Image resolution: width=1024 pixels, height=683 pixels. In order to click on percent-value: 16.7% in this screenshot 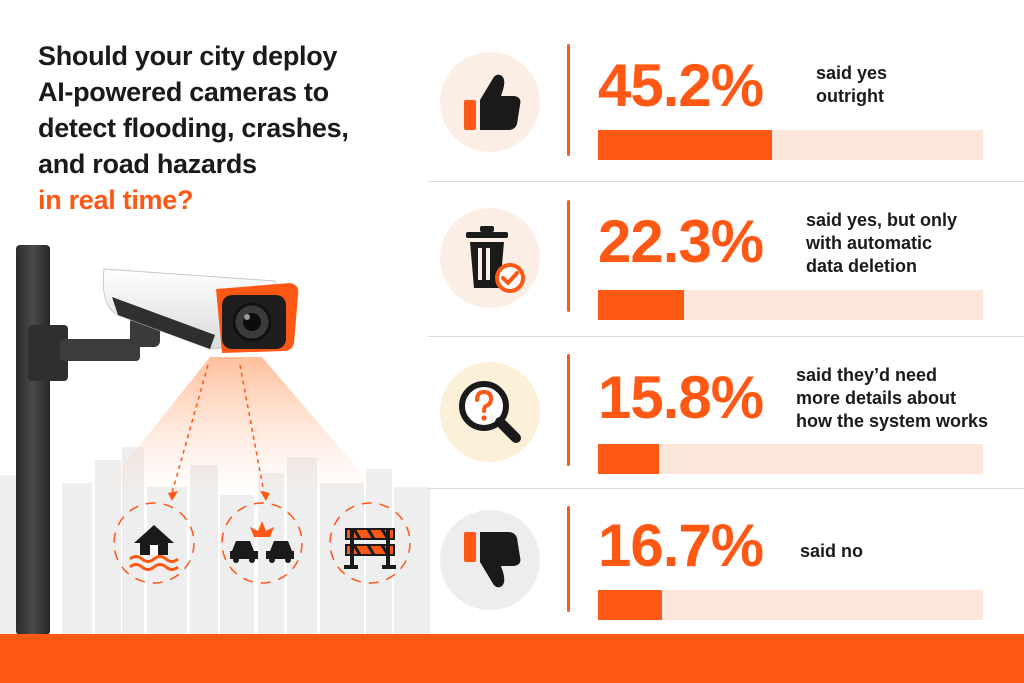, I will do `click(681, 545)`.